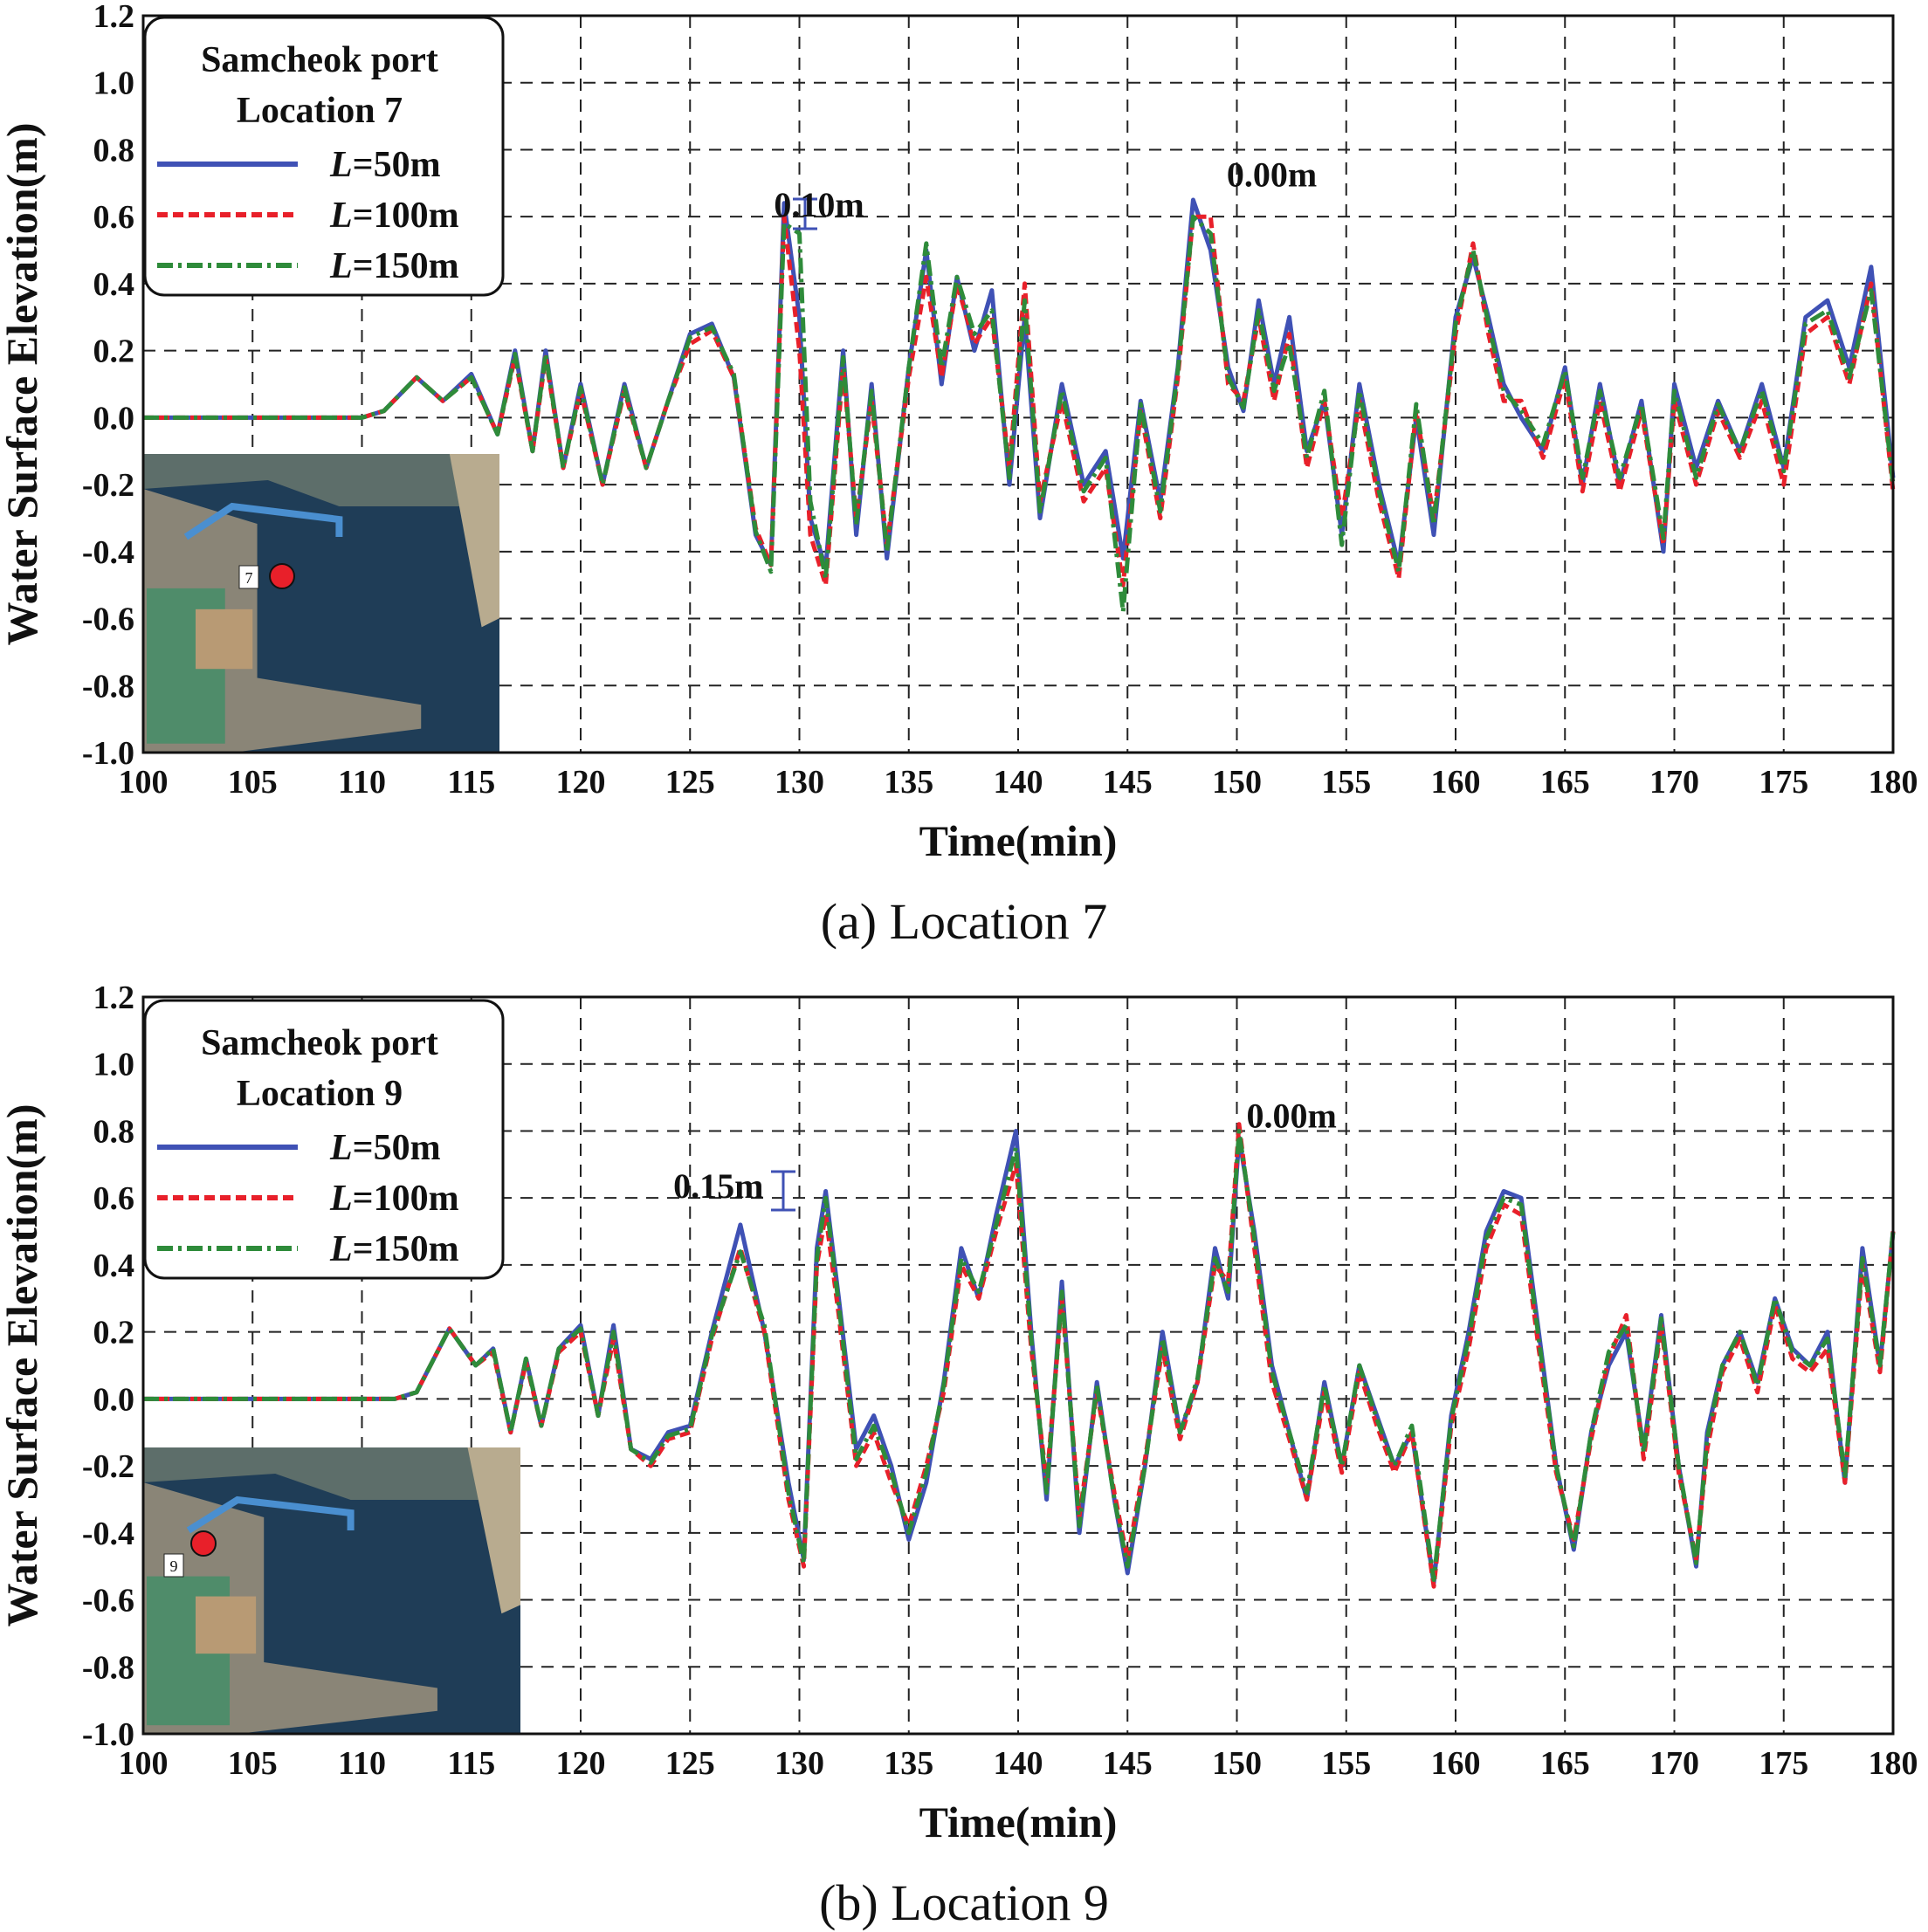 Image resolution: width=1928 pixels, height=1932 pixels. What do you see at coordinates (1346, 1763) in the screenshot?
I see `x-tick-label: 155` at bounding box center [1346, 1763].